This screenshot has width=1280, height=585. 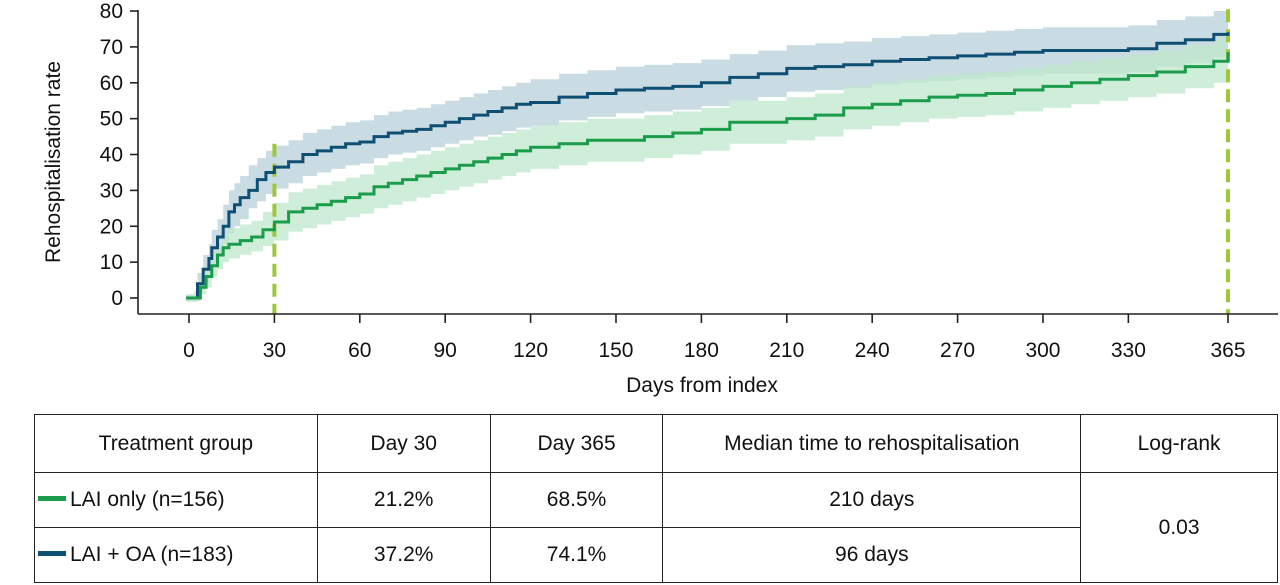 What do you see at coordinates (1179, 443) in the screenshot?
I see `header-log-rank: Log-rank` at bounding box center [1179, 443].